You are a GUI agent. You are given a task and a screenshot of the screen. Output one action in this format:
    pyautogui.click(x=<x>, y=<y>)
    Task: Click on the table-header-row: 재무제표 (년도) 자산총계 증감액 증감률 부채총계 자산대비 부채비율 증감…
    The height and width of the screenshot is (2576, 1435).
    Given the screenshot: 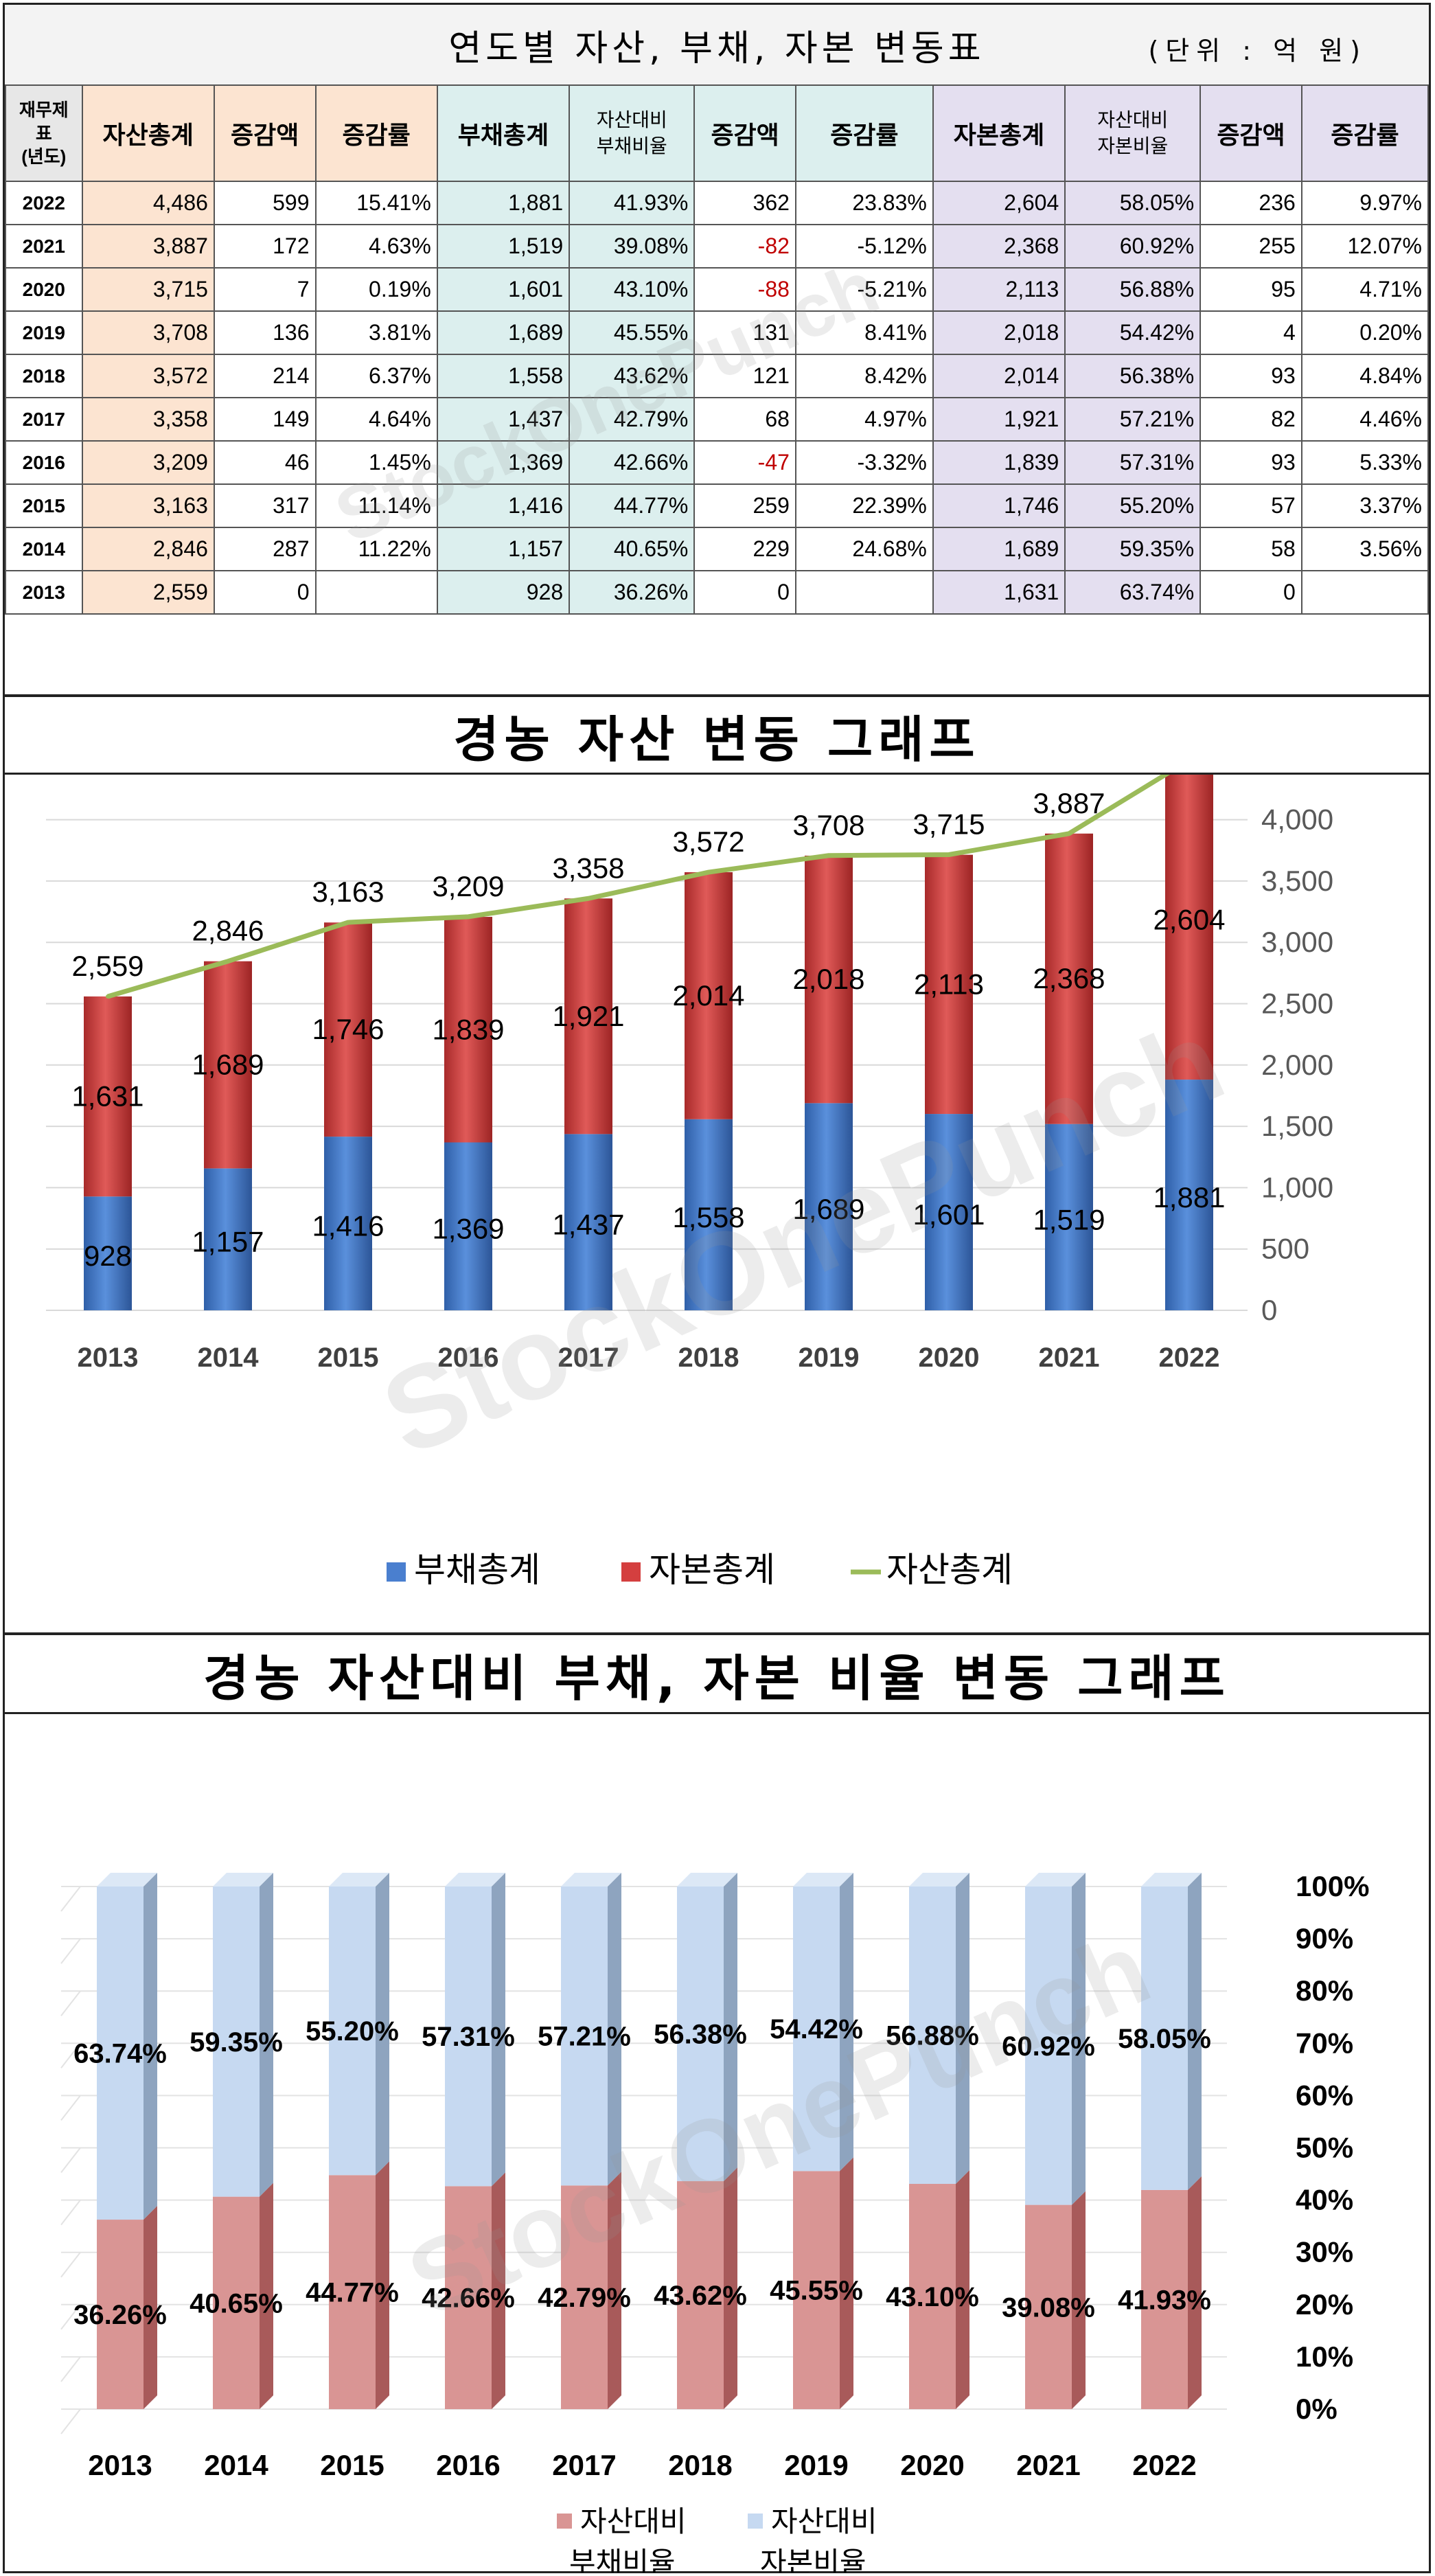 What is the action you would take?
    pyautogui.click(x=717, y=133)
    